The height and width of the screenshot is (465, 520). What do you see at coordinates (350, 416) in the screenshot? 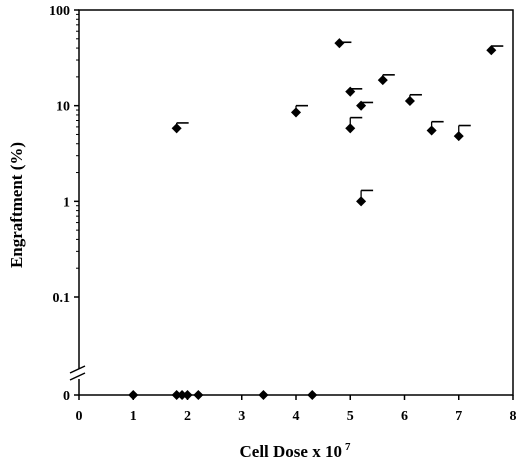
I see `x-tick-label: 5` at bounding box center [350, 416].